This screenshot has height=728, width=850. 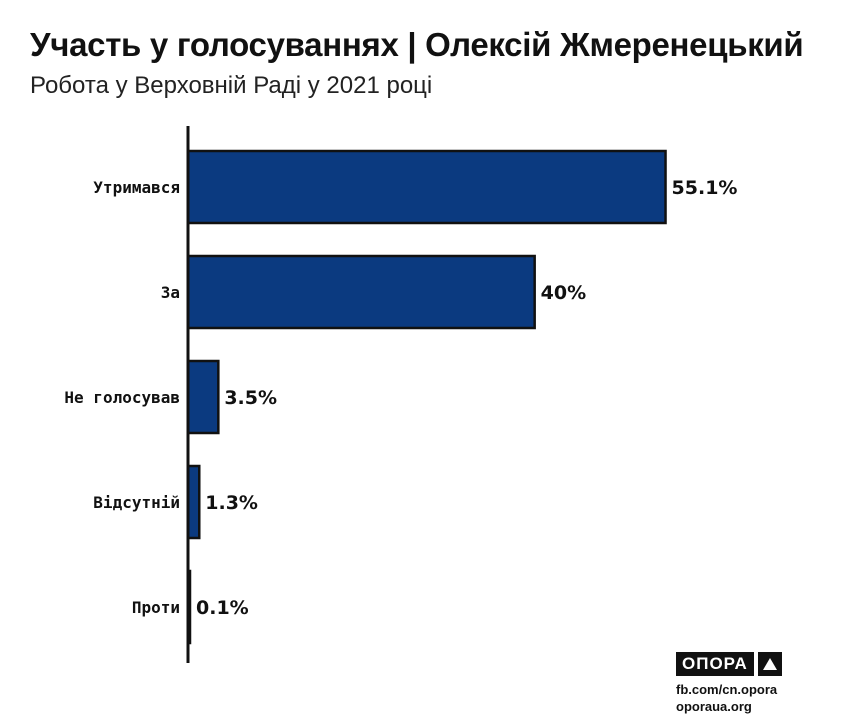 I want to click on logo-text: ОПОРА, so click(x=715, y=664).